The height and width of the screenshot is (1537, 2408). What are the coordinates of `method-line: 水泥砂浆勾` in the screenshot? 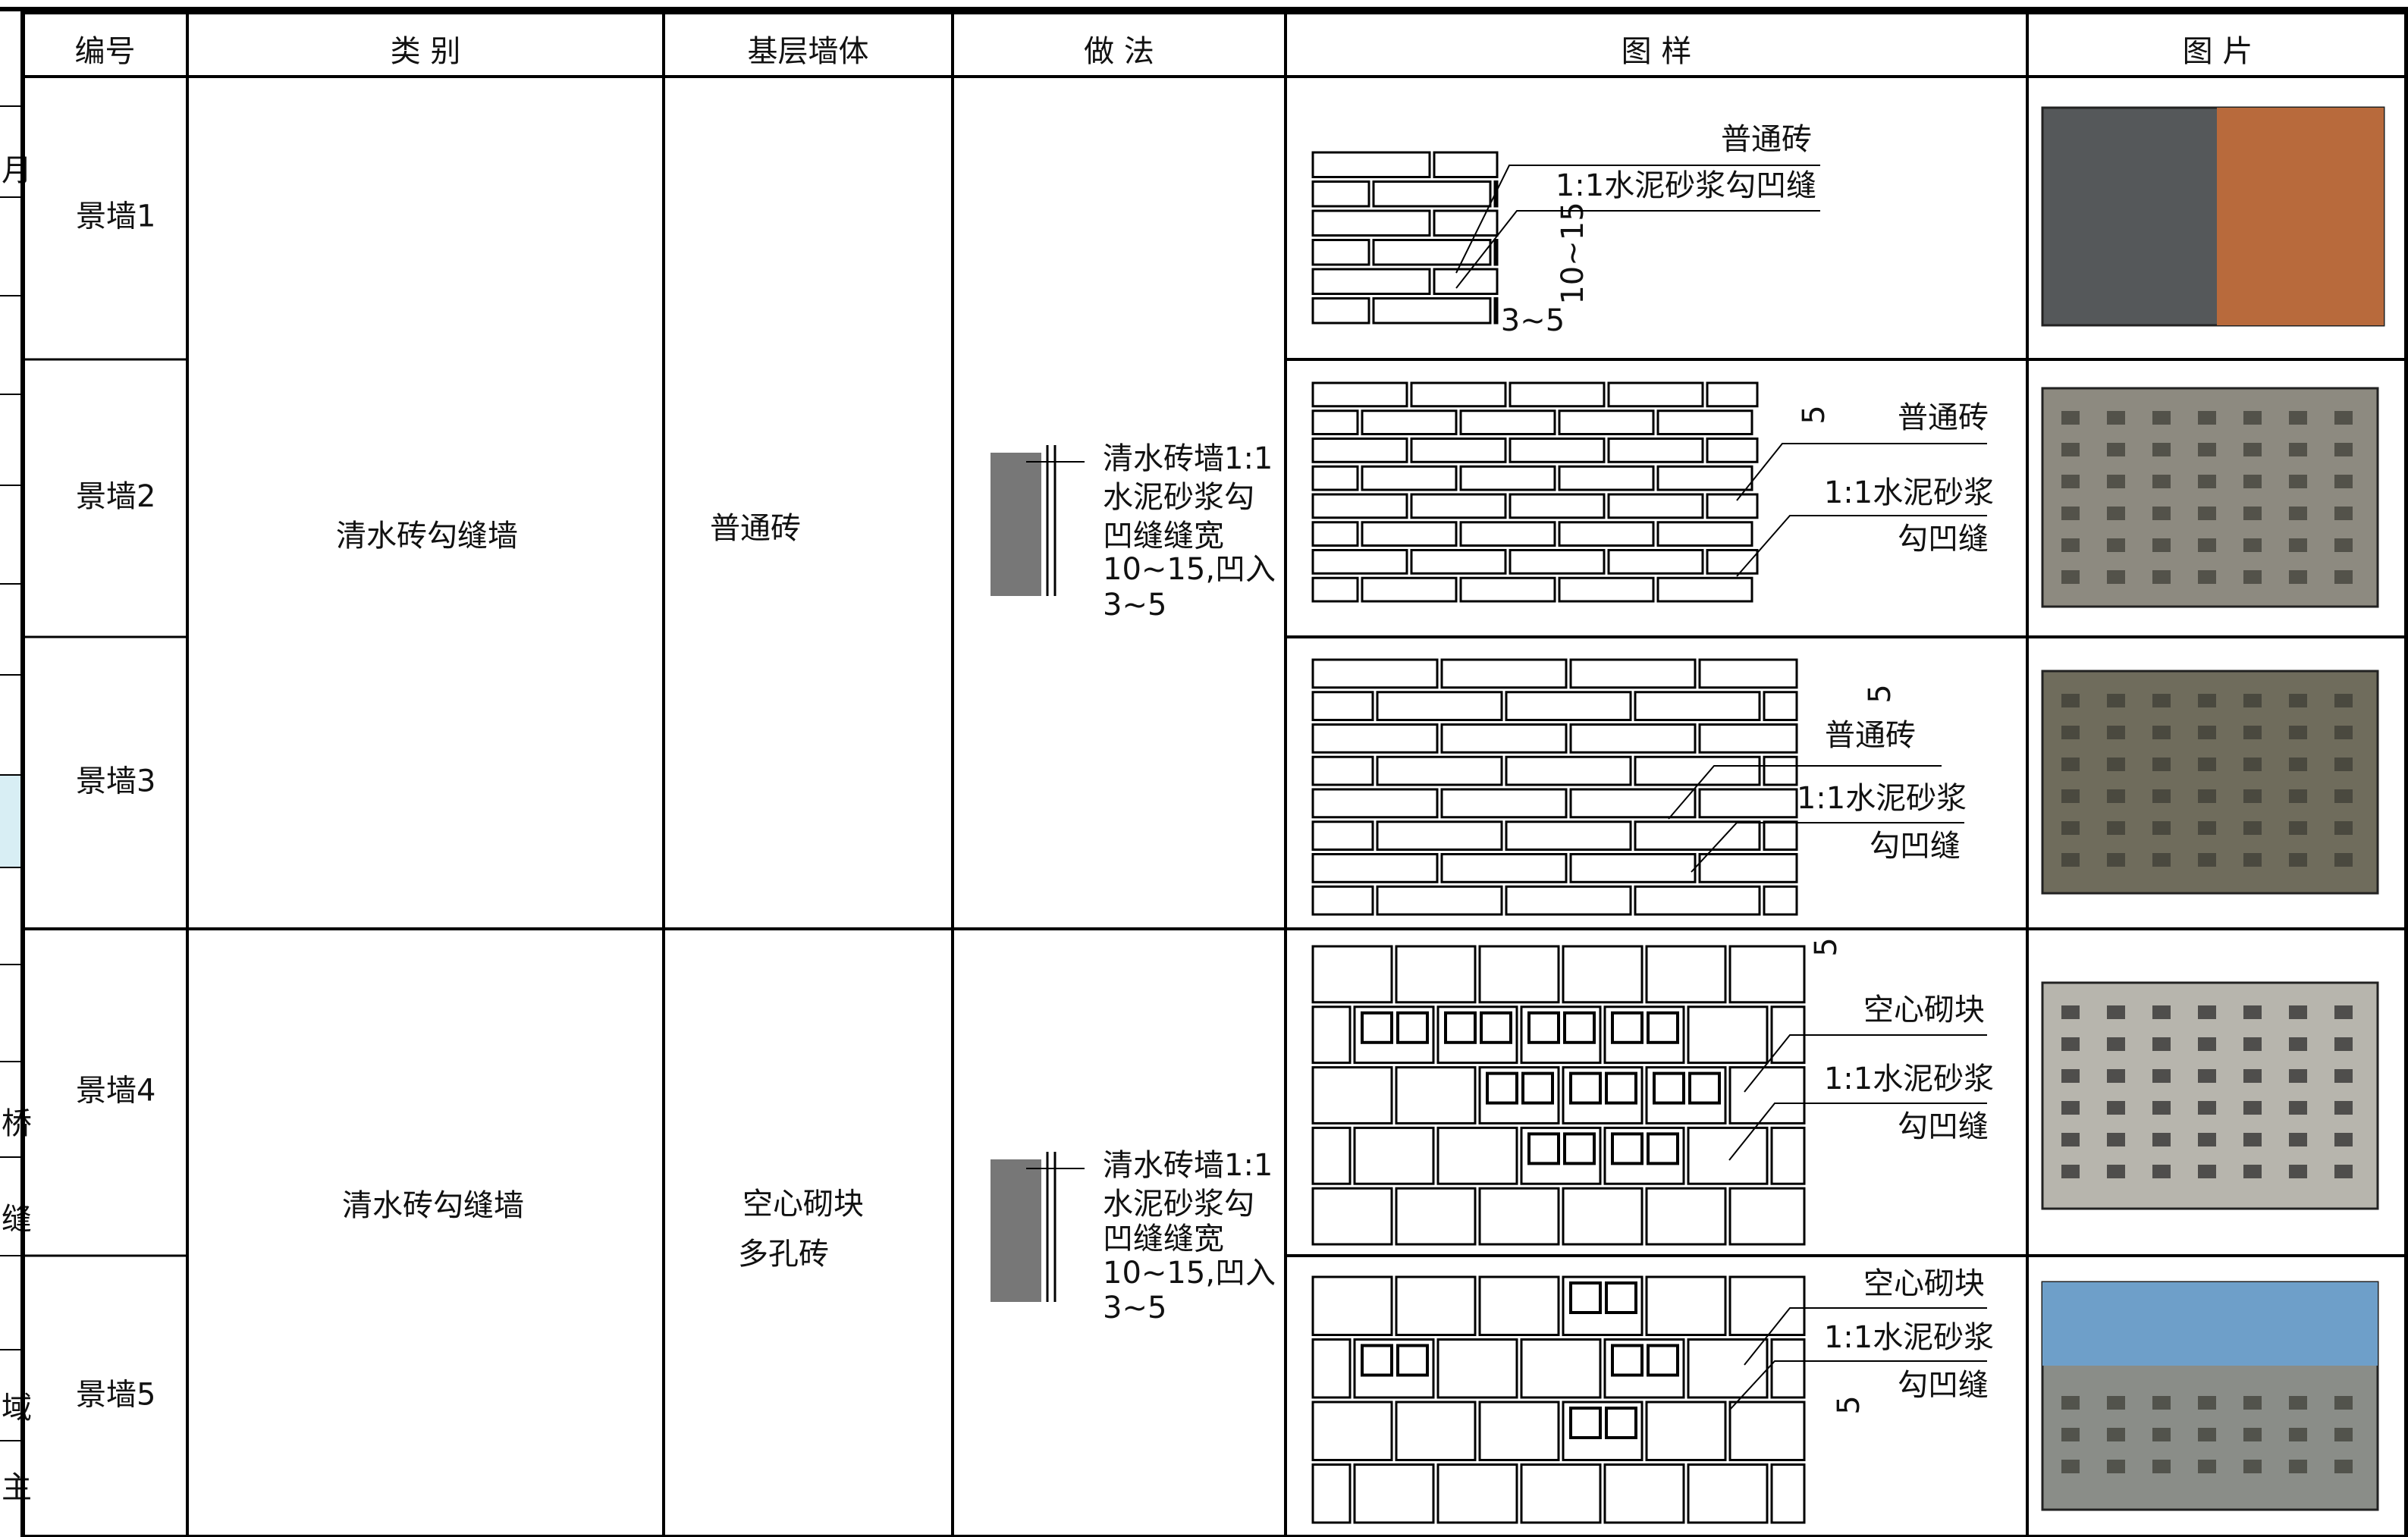 It's located at (1178, 497).